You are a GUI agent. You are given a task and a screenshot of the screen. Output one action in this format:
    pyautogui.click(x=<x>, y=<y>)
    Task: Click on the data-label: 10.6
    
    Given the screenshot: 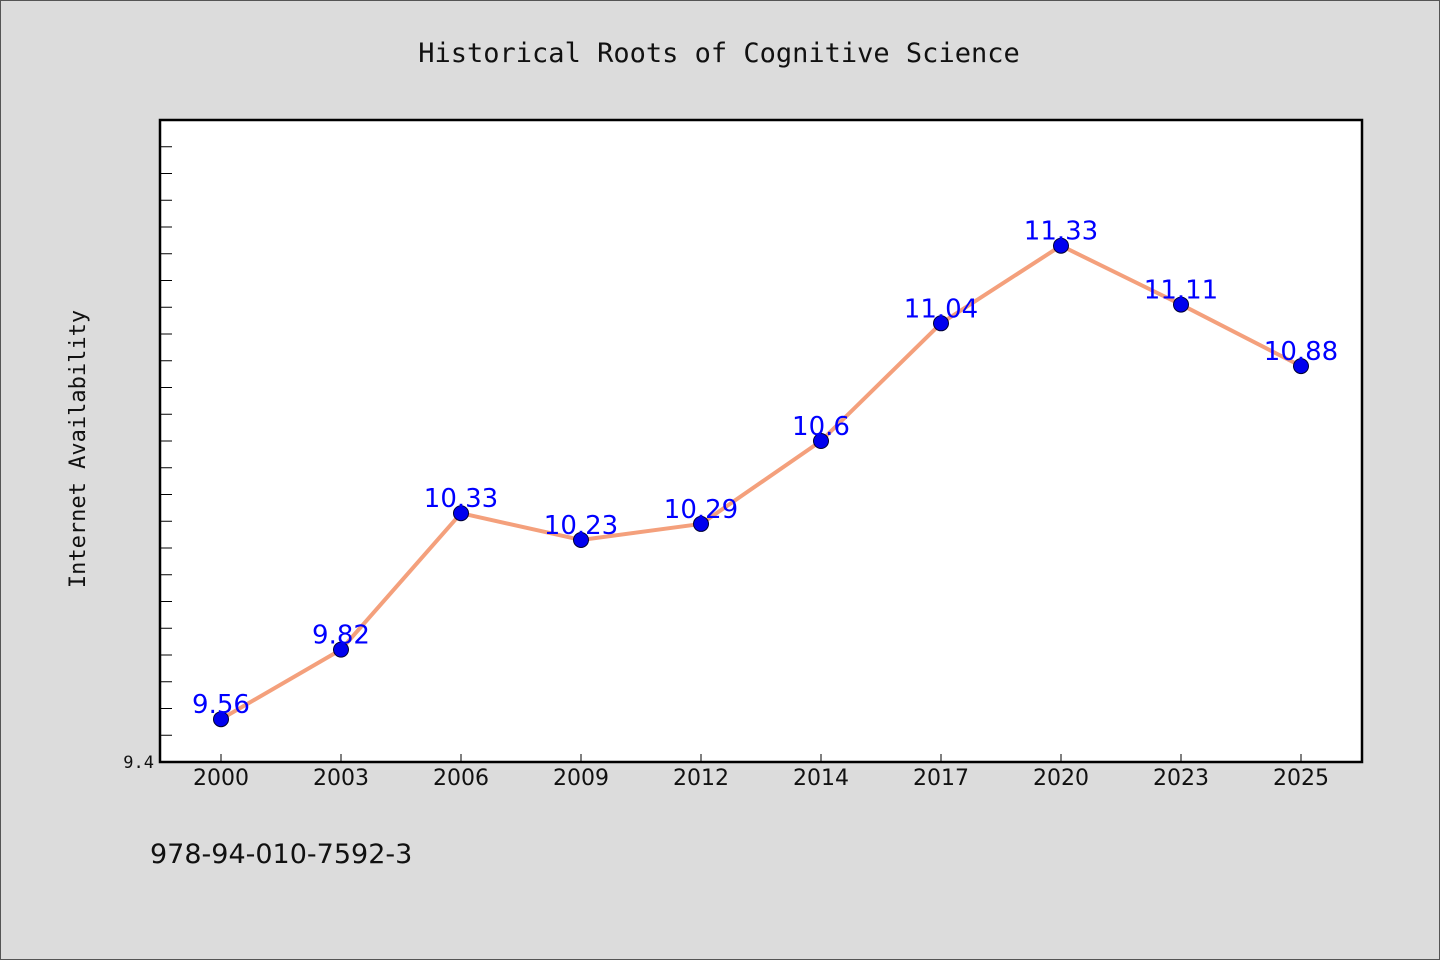 What is the action you would take?
    pyautogui.click(x=821, y=427)
    